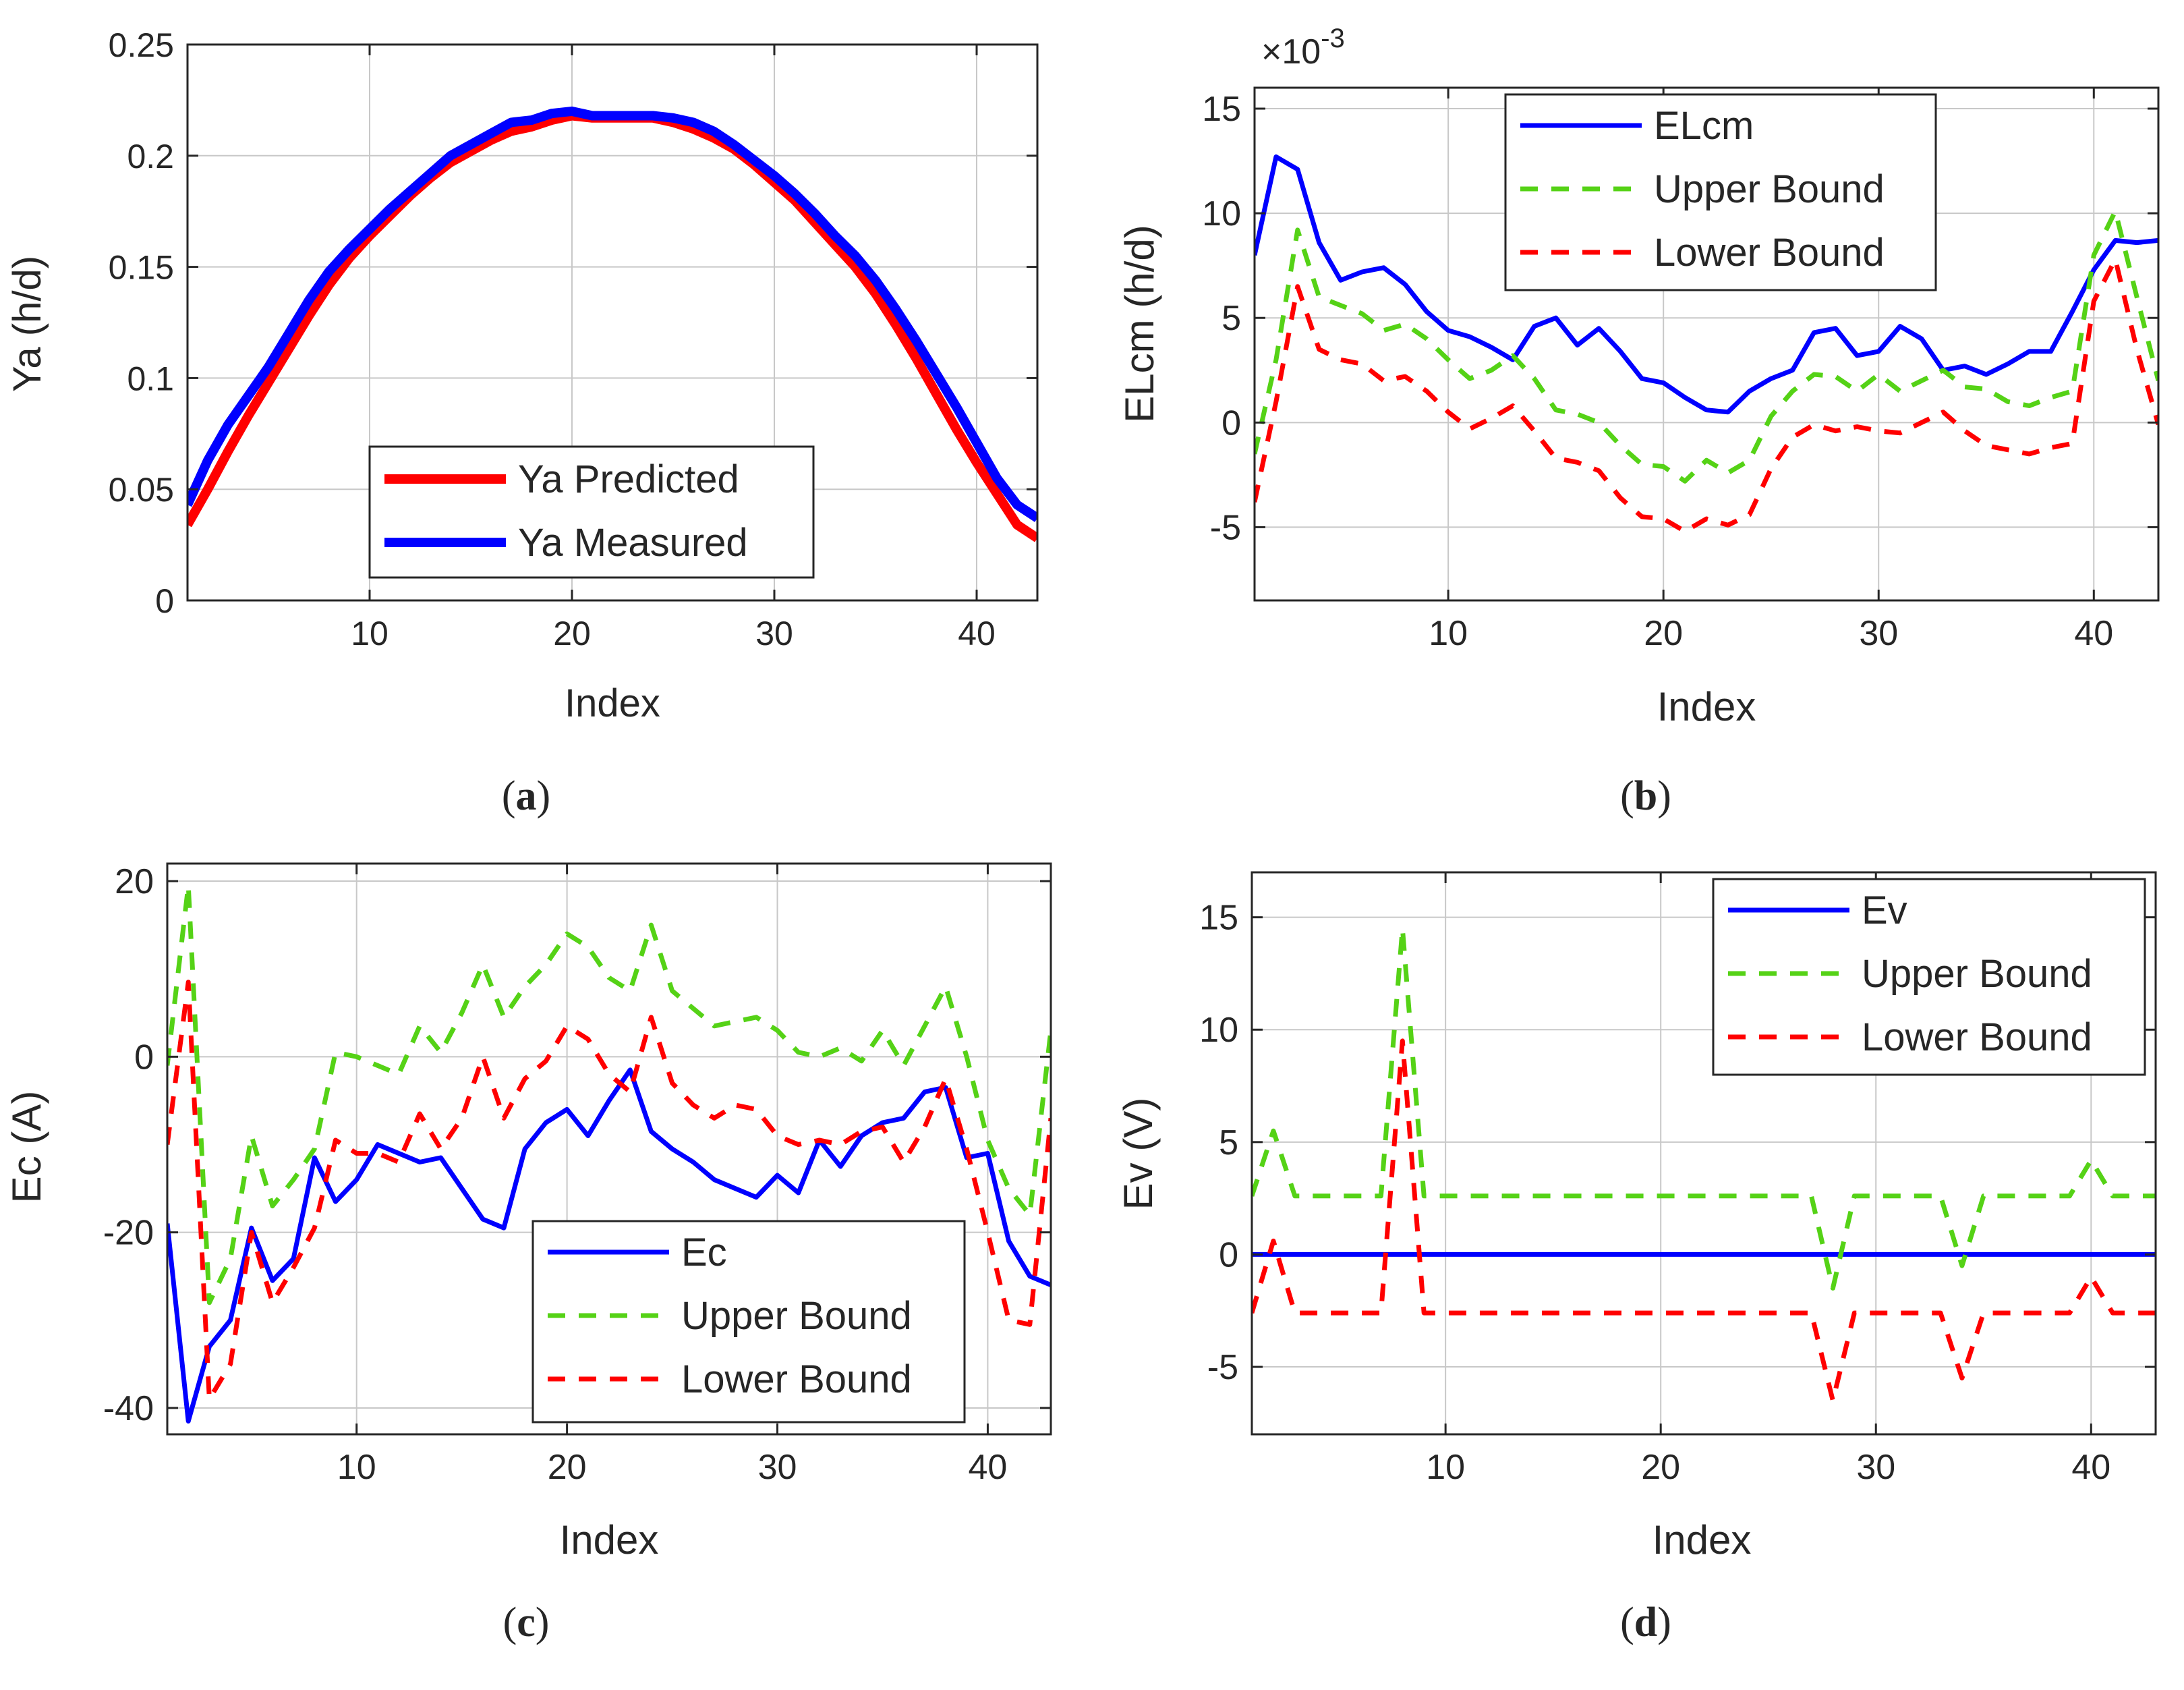 This screenshot has height=1690, width=2184. Describe the element at coordinates (544, 796) in the screenshot. I see `caption-close-paren-a: )` at that location.